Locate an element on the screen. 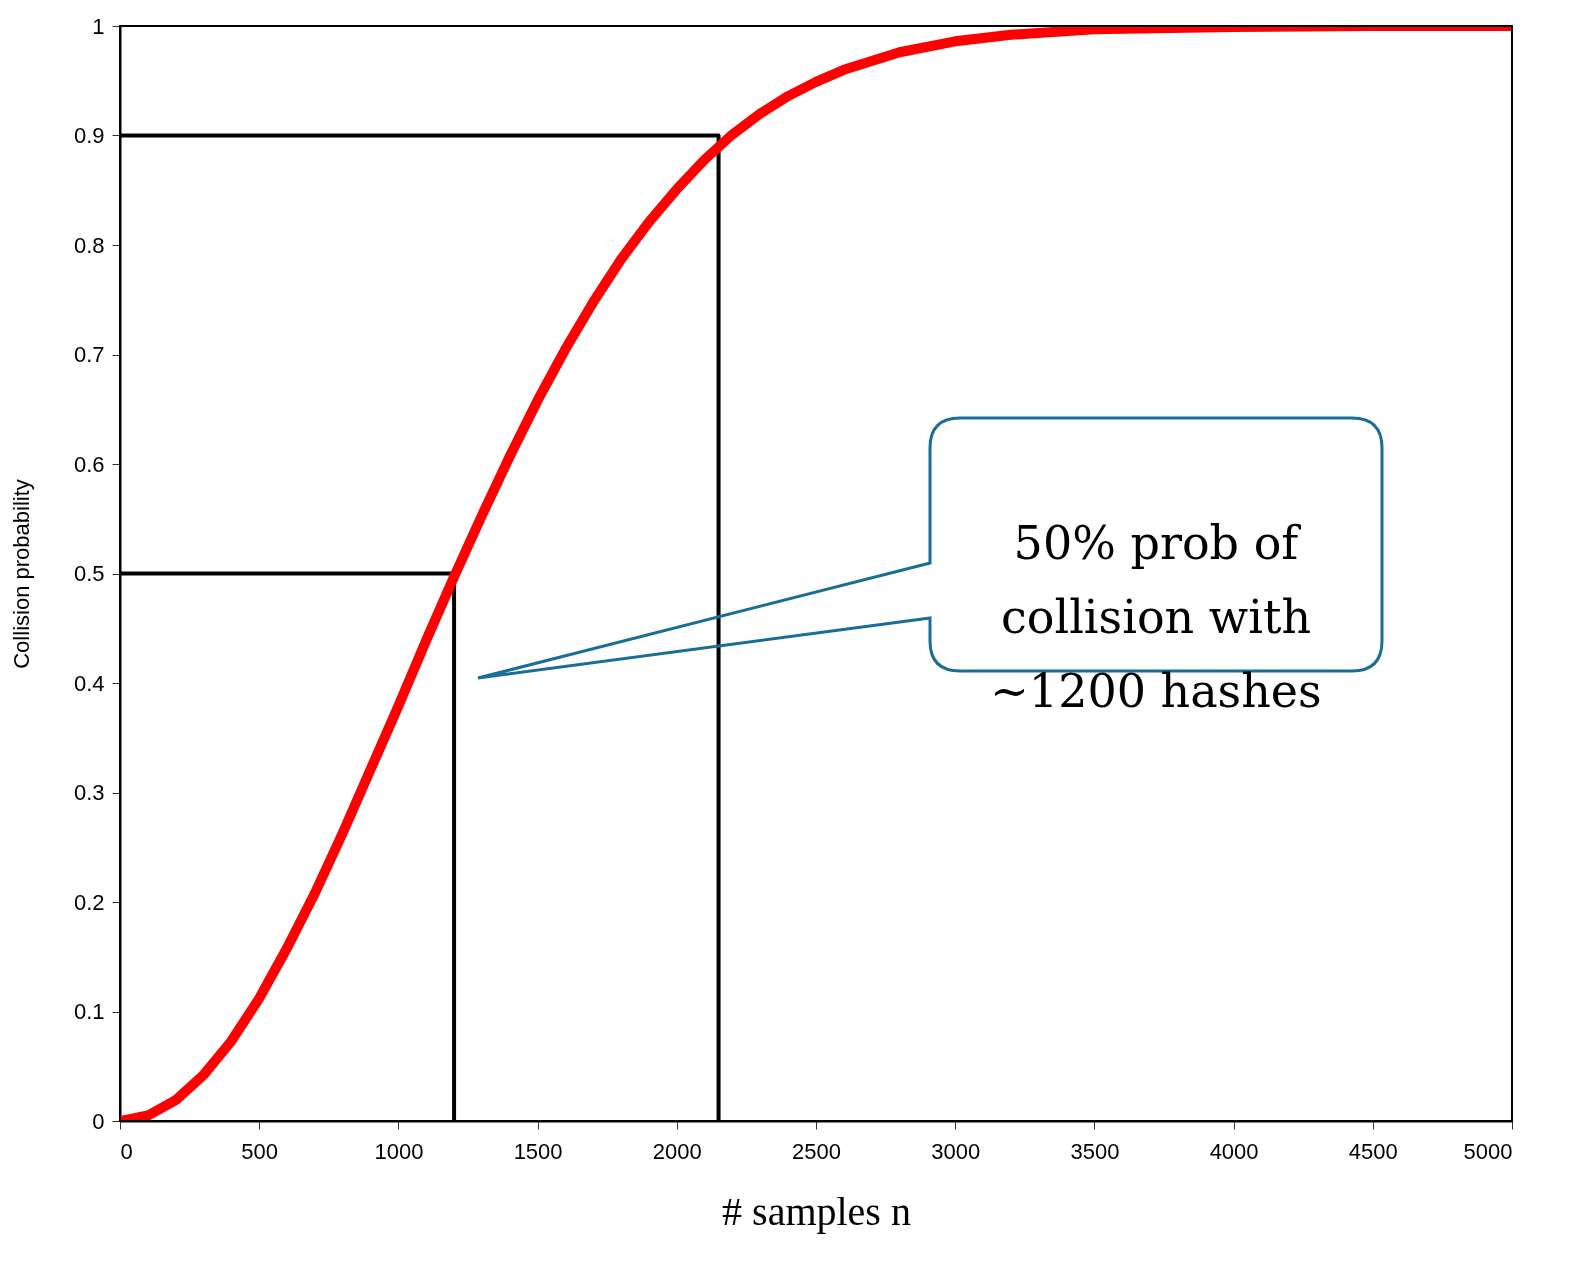 The image size is (1592, 1274). x-tick-label: 4000 is located at coordinates (1234, 1151).